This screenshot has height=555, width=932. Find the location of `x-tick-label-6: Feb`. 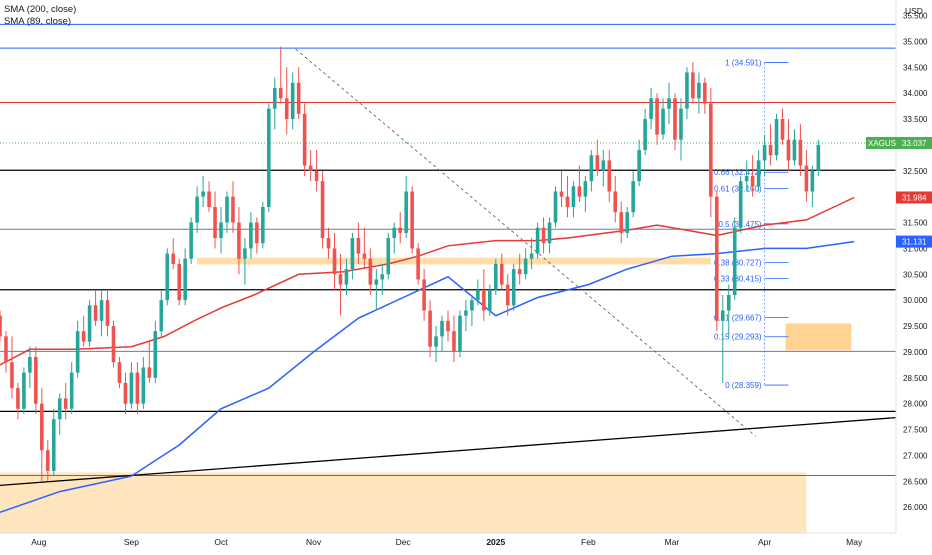

x-tick-label-6: Feb is located at coordinates (588, 542).